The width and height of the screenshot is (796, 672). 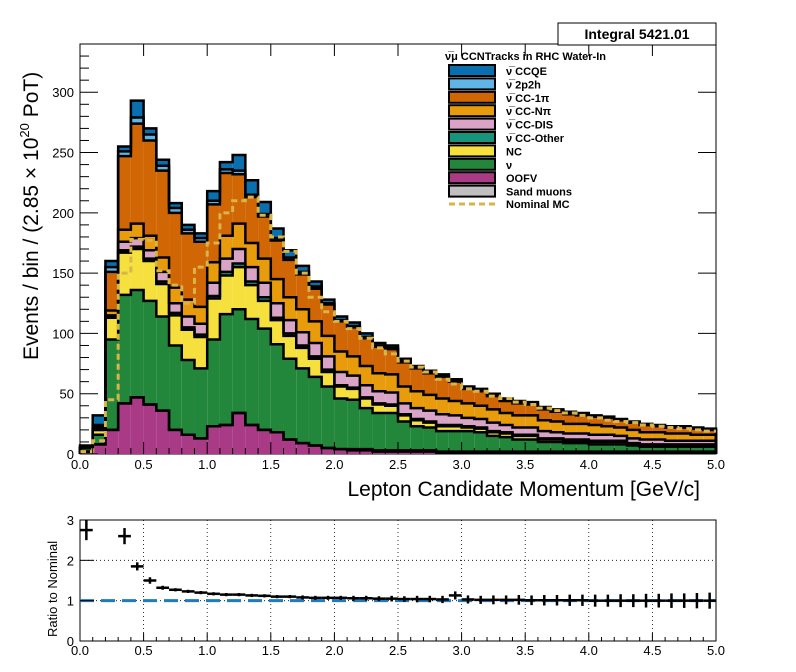 What do you see at coordinates (535, 139) in the screenshot?
I see `legend-label-5: ν̅ CC-Other` at bounding box center [535, 139].